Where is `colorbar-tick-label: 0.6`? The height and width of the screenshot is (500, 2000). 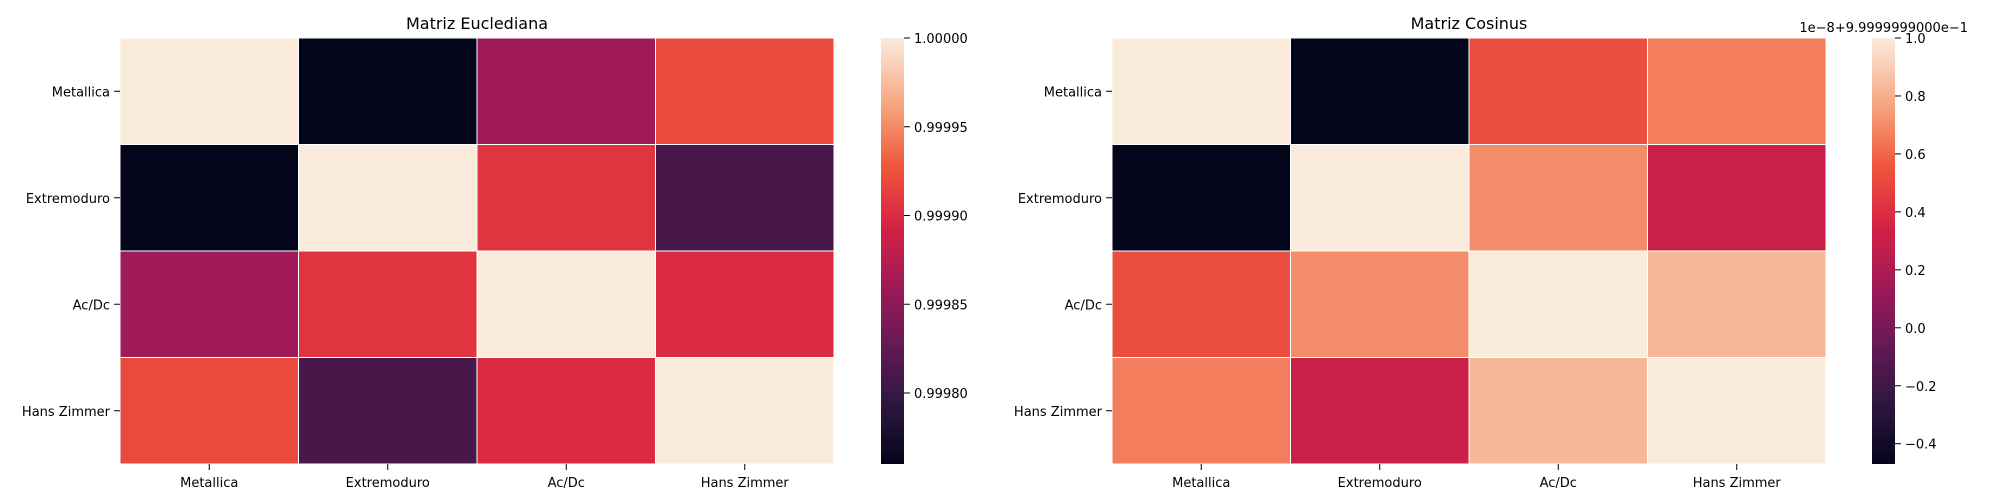
colorbar-tick-label: 0.6 is located at coordinates (1915, 155).